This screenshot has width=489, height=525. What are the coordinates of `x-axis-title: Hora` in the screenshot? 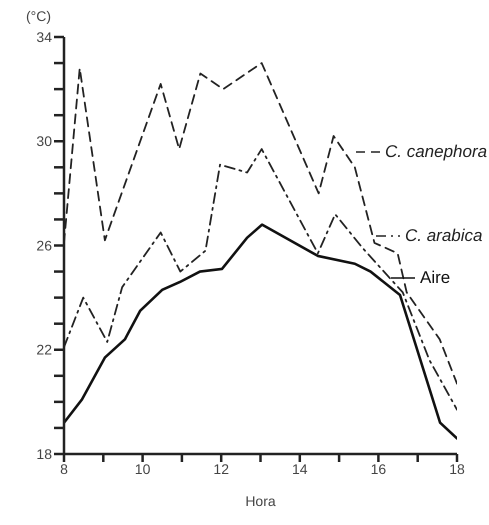 It's located at (260, 501).